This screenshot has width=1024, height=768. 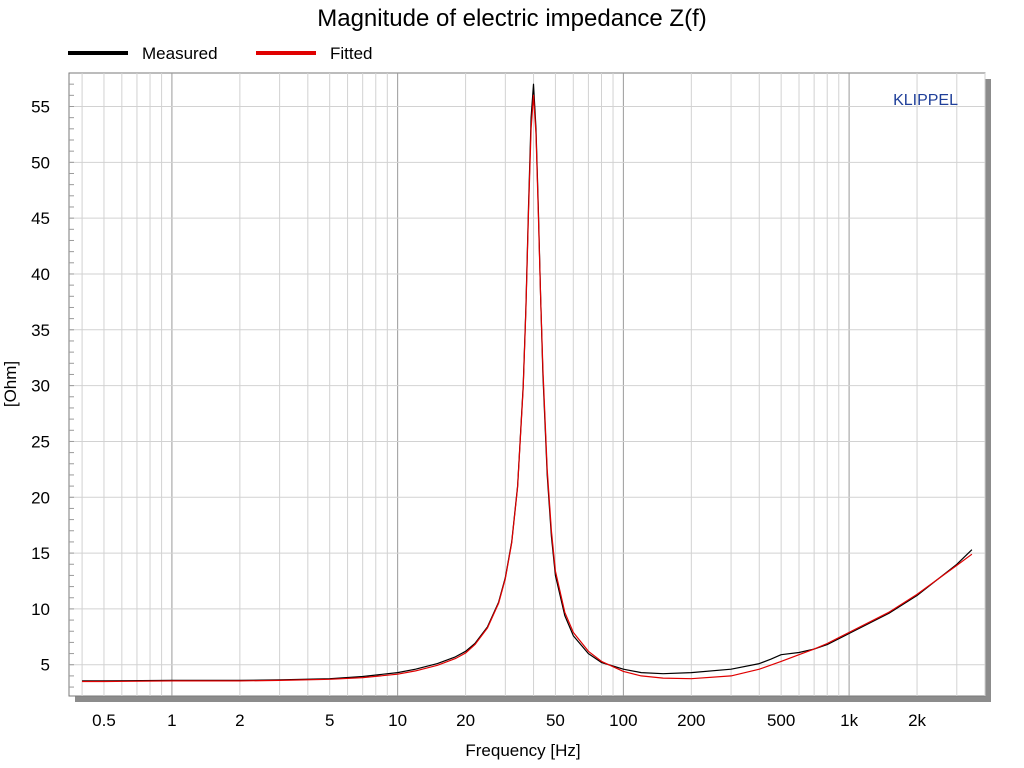 I want to click on x-tick-label: 5, so click(x=329, y=720).